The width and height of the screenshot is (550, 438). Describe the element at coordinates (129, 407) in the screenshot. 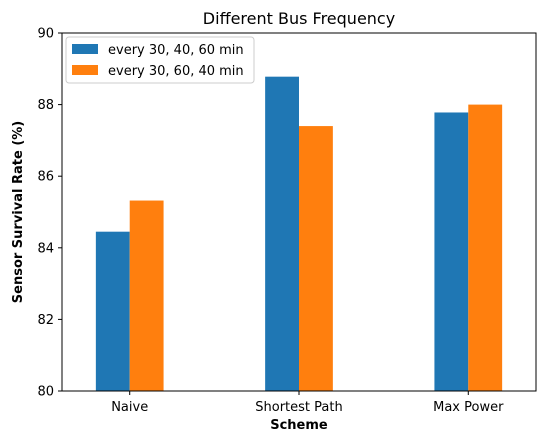

I see `x-tick-label: Naive` at that location.